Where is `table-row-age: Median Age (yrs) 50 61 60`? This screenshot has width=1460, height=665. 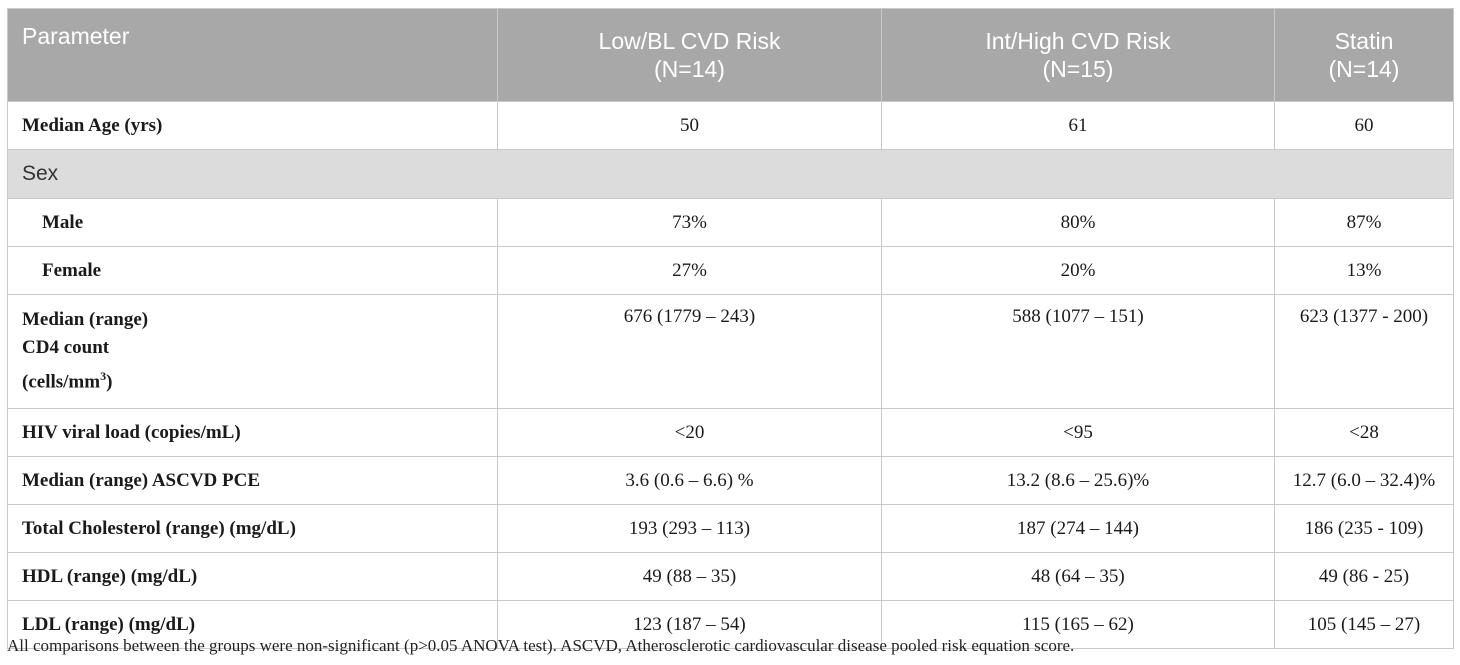 table-row-age: Median Age (yrs) 50 61 60 is located at coordinates (730, 125).